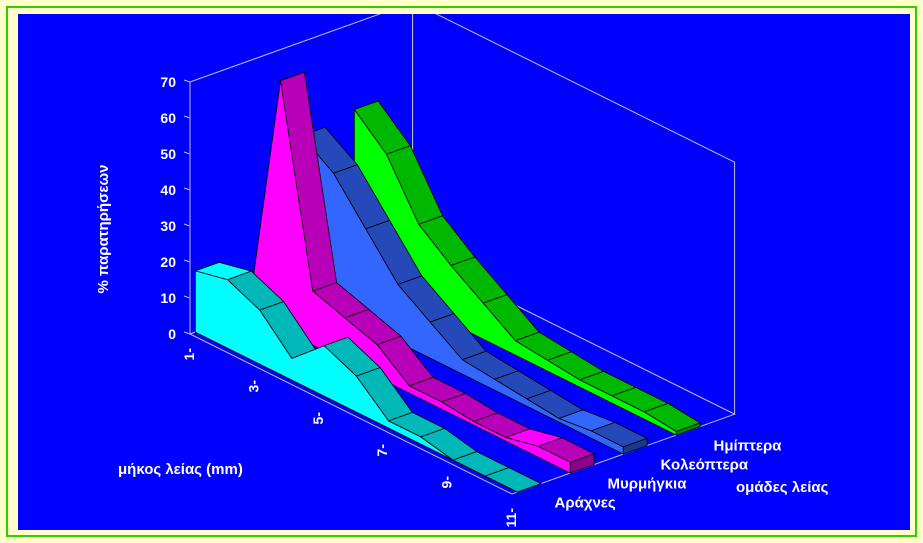 This screenshot has width=923, height=543. Describe the element at coordinates (168, 226) in the screenshot. I see `y-tick-label: 30` at that location.